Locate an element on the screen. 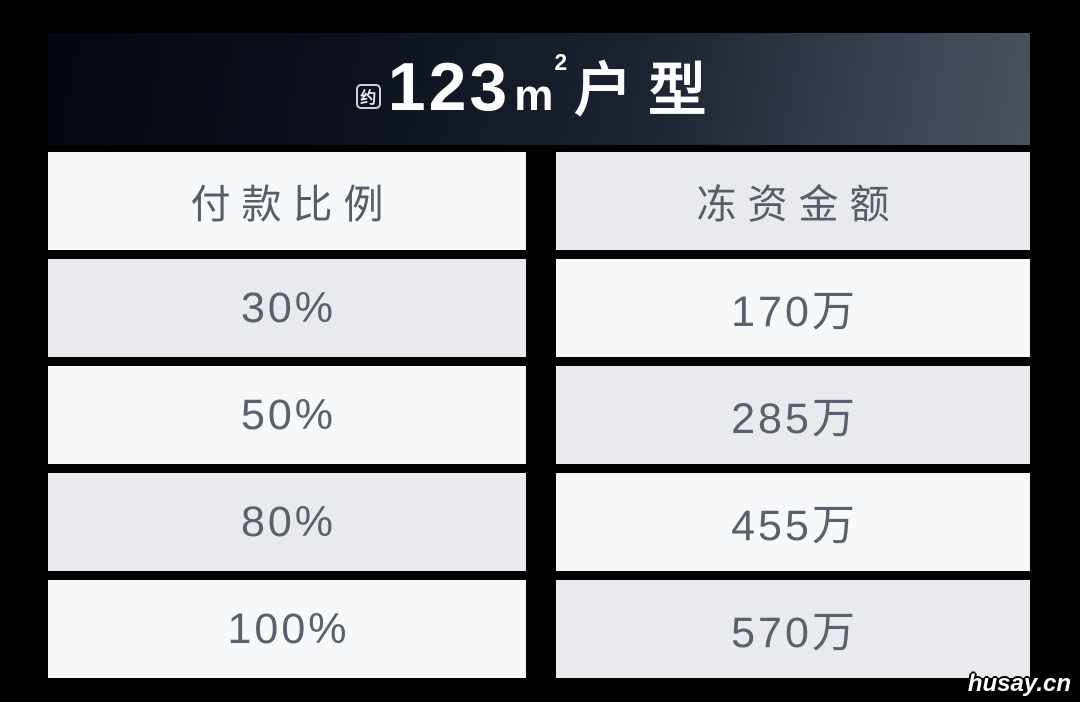 The width and height of the screenshot is (1080, 702). table-cell-amount-row1: 170万 is located at coordinates (793, 308).